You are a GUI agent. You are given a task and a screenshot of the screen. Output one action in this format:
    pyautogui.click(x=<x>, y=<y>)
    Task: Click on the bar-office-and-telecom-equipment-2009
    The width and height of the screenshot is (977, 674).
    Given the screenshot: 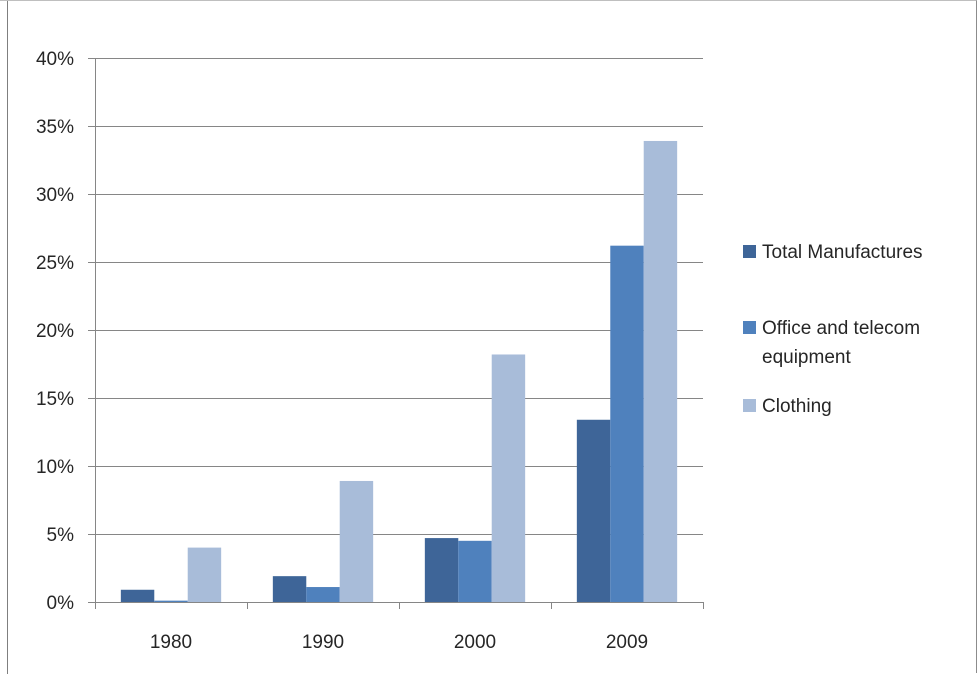 What is the action you would take?
    pyautogui.click(x=627, y=423)
    